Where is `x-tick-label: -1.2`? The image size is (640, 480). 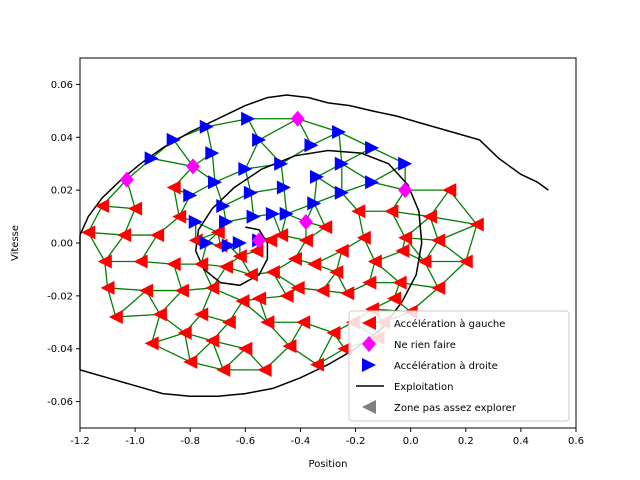 x-tick-label: -1.2 is located at coordinates (80, 441).